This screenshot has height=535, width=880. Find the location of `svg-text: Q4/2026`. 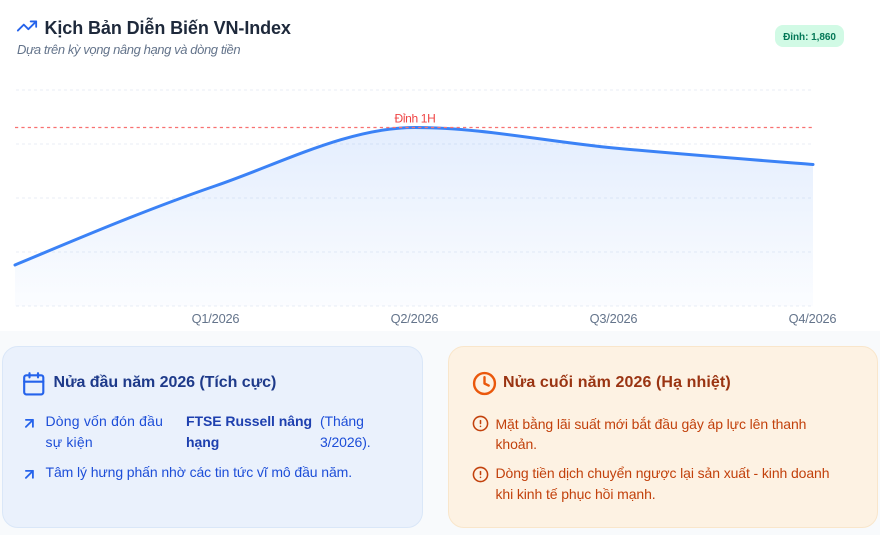

svg-text: Q4/2026 is located at coordinates (813, 318).